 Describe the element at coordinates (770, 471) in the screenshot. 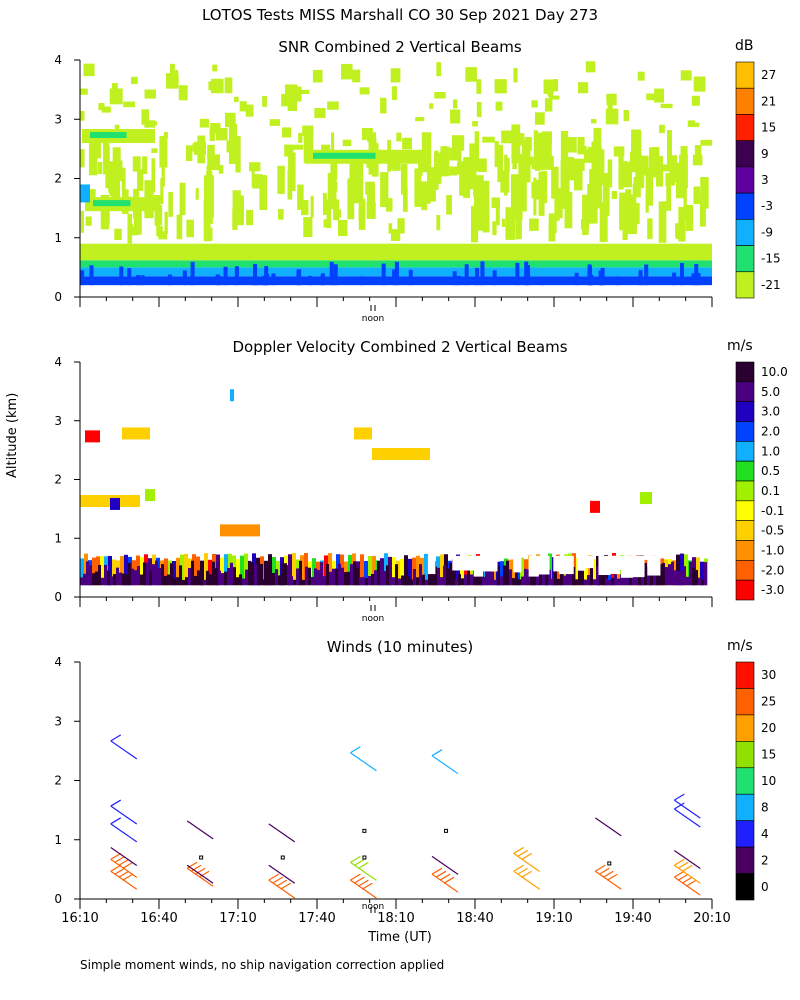

I see `colorbar-label: 0.5` at that location.